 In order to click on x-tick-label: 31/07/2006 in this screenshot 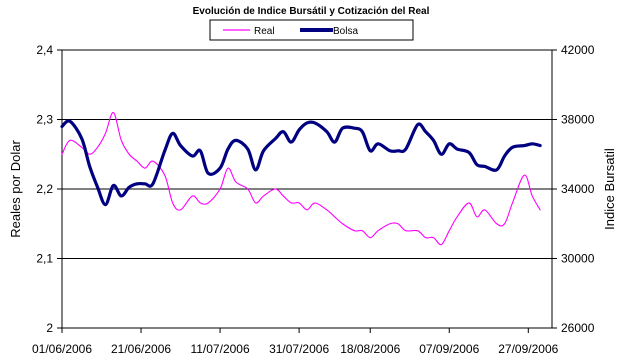, I will do `click(299, 349)`.